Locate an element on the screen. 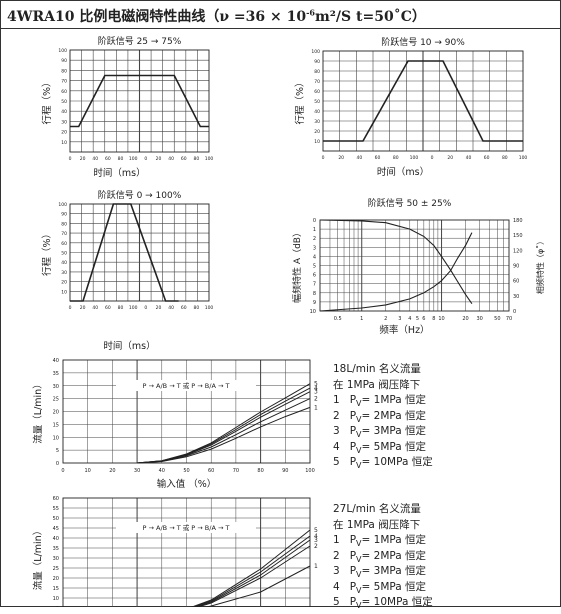 This screenshot has width=561, height=614. flow-series-label: 3 is located at coordinates (316, 540).